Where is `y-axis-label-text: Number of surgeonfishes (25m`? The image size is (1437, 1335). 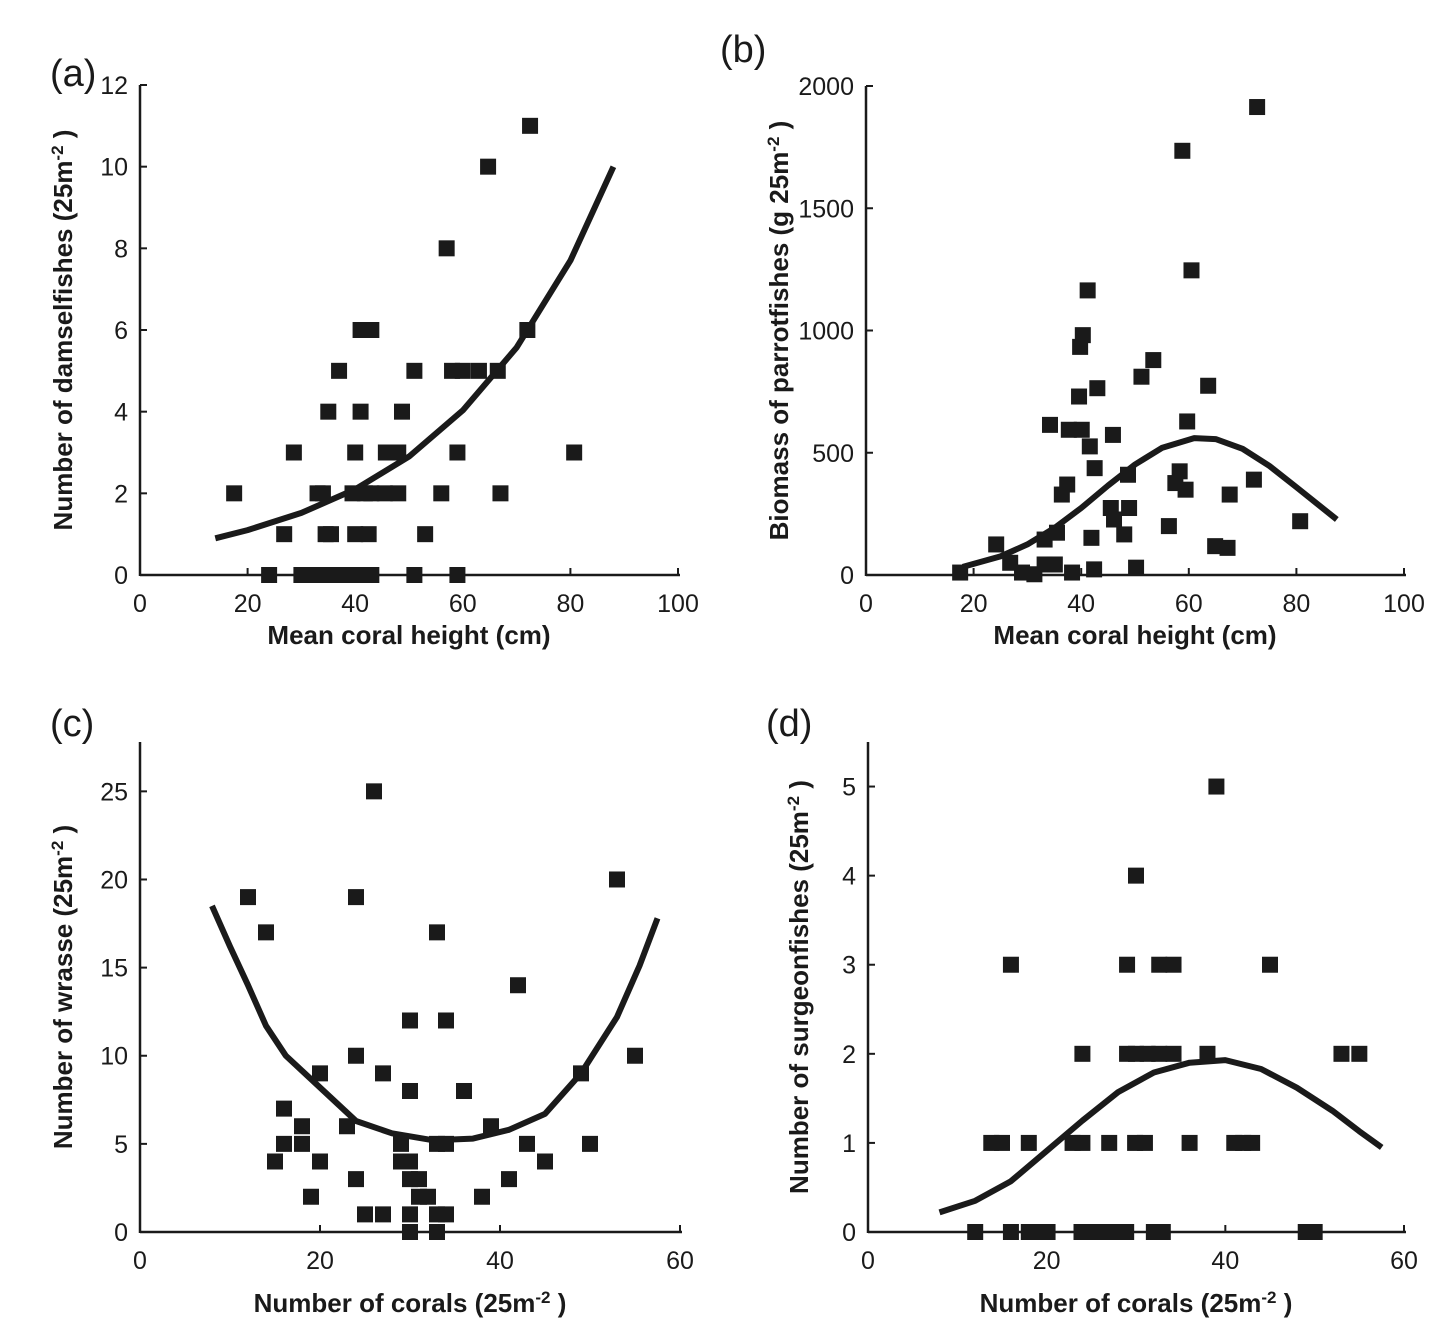 y-axis-label-text: Number of surgeonfishes (25m is located at coordinates (799, 1002).